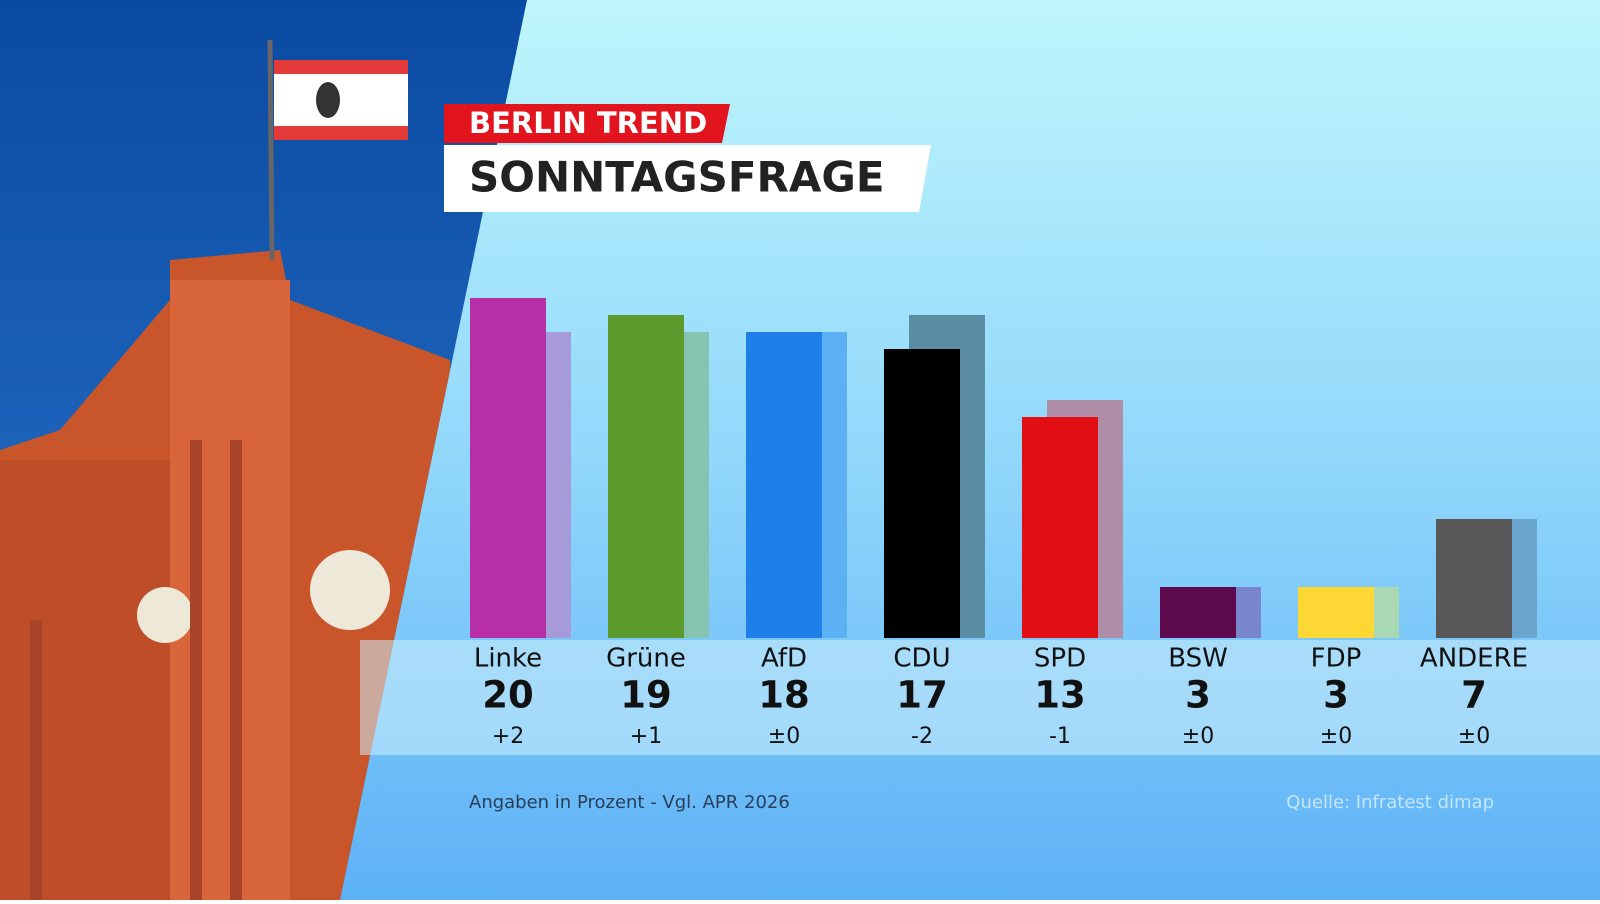 The height and width of the screenshot is (904, 1600). What do you see at coordinates (508, 659) in the screenshot?
I see `category-label: Linke` at bounding box center [508, 659].